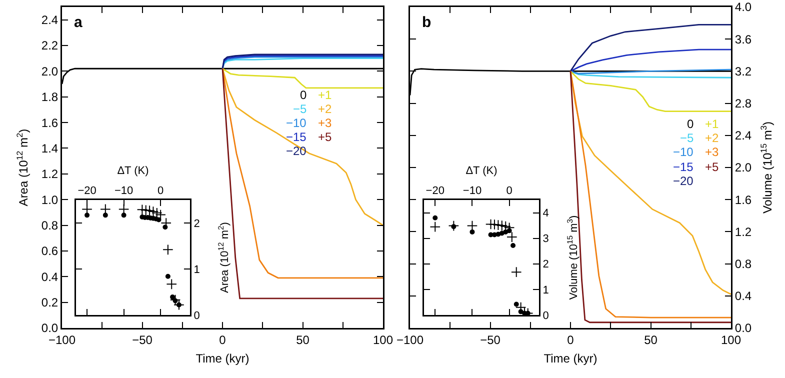 The width and height of the screenshot is (785, 378). What do you see at coordinates (49, 97) in the screenshot?
I see `y-tick-label: 1.8` at bounding box center [49, 97].